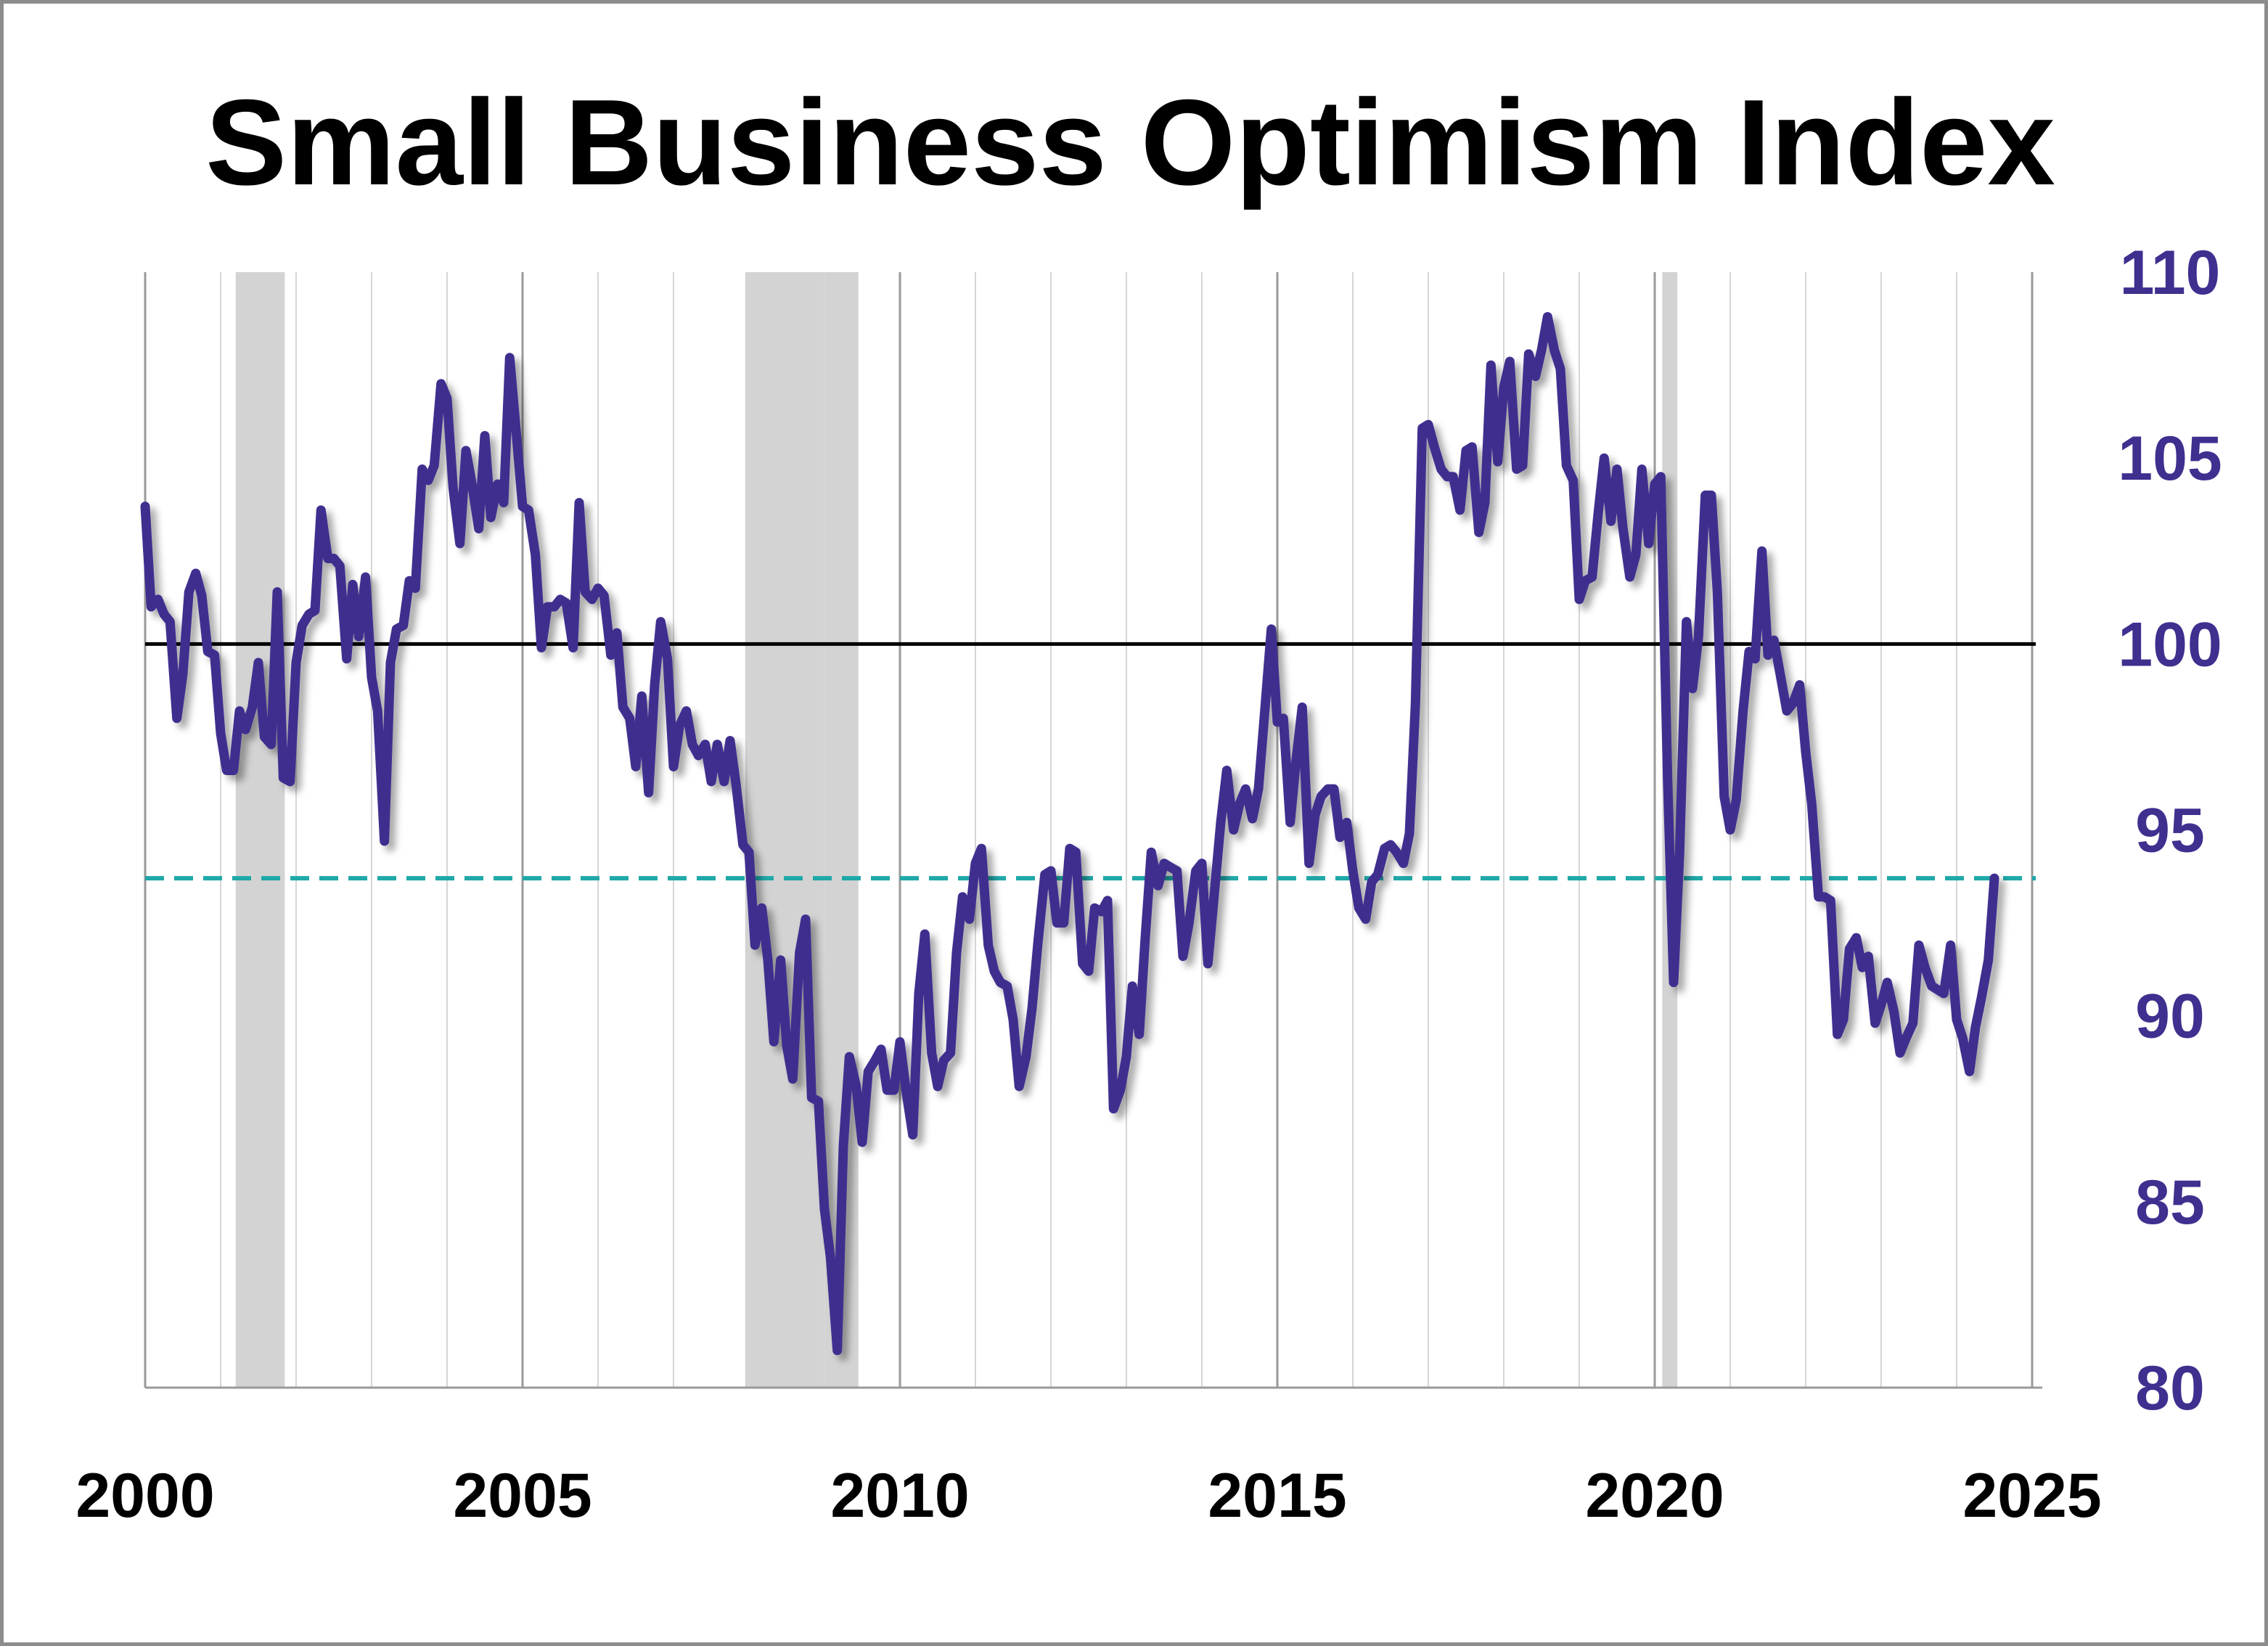  Describe the element at coordinates (2170, 1017) in the screenshot. I see `y-tick-label-90: 90` at that location.